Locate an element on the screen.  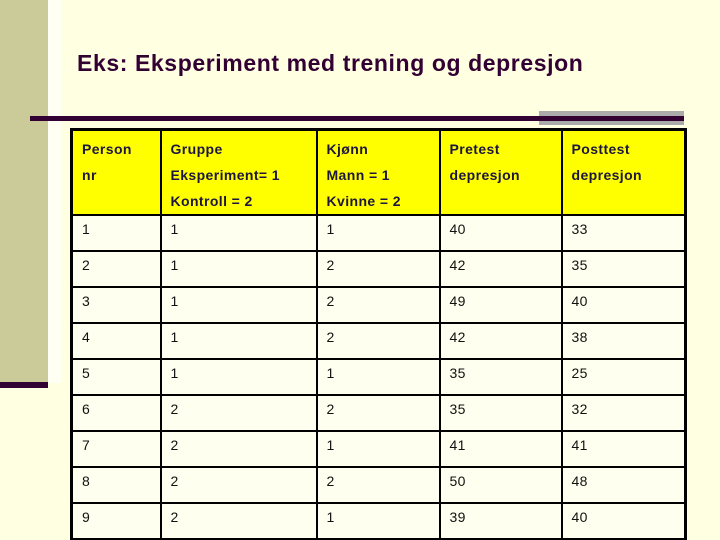
table-cell: 39 is located at coordinates (500, 521).